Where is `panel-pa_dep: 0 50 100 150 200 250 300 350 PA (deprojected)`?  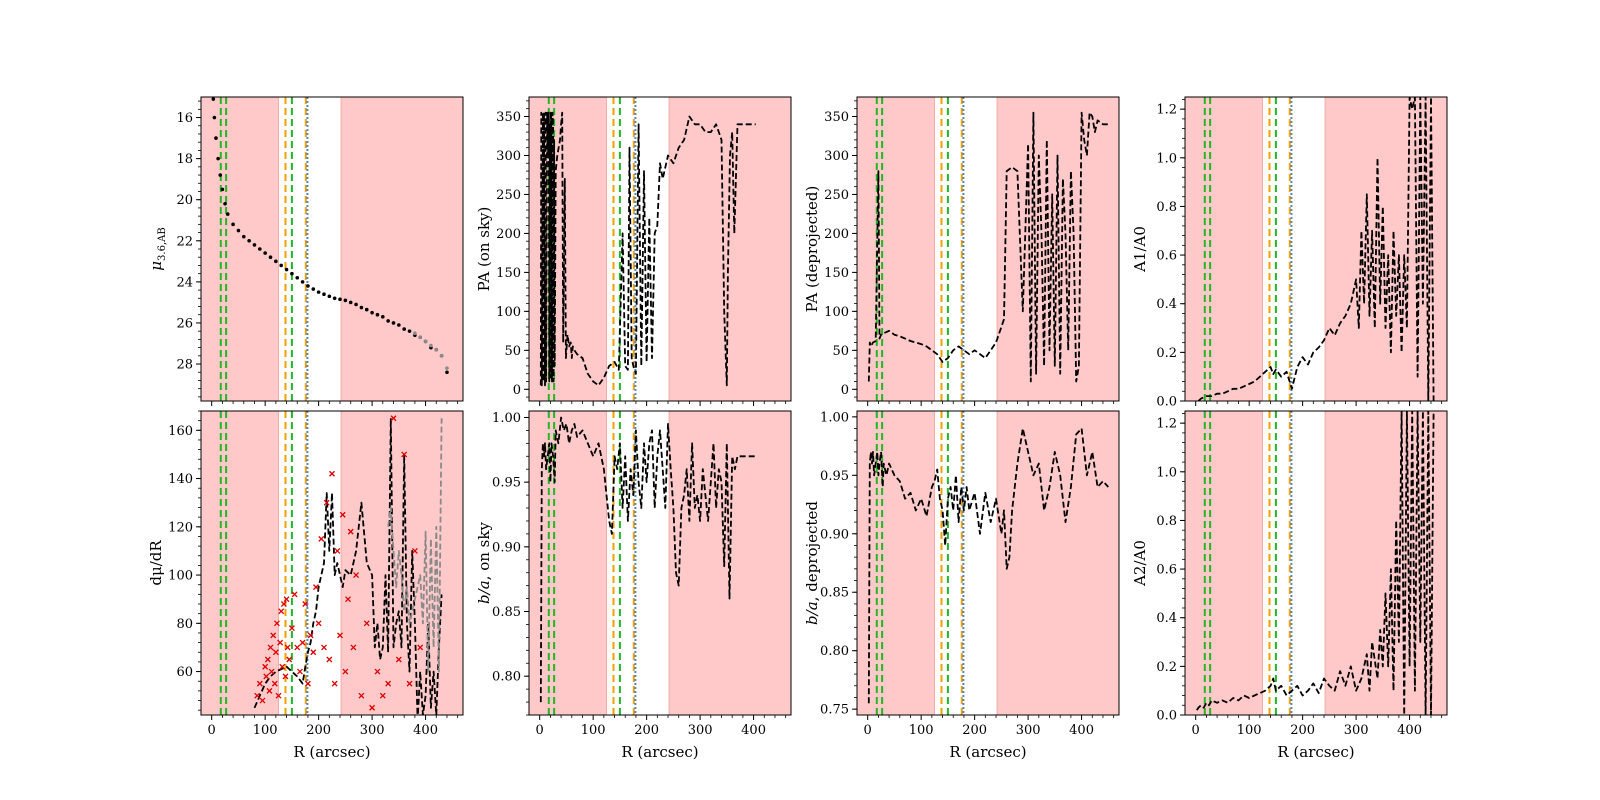
panel-pa_dep: 0 50 100 150 200 250 300 350 PA (deprojected) is located at coordinates (961, 251).